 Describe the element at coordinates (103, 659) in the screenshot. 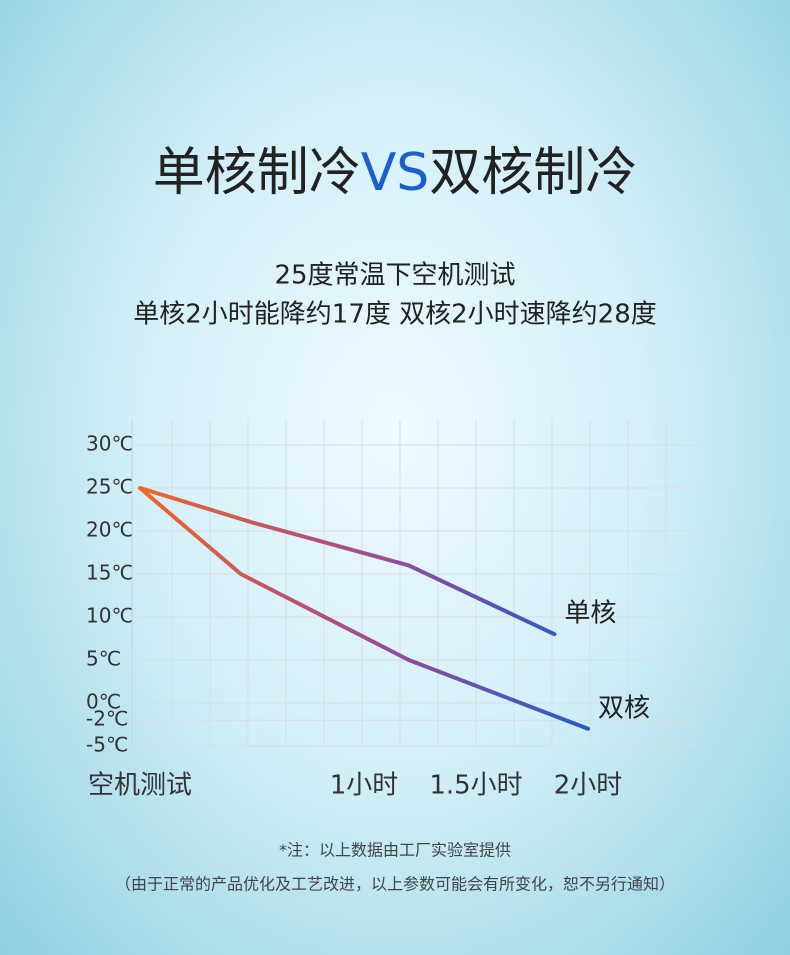

I see `y-tick-label: 5℃` at that location.